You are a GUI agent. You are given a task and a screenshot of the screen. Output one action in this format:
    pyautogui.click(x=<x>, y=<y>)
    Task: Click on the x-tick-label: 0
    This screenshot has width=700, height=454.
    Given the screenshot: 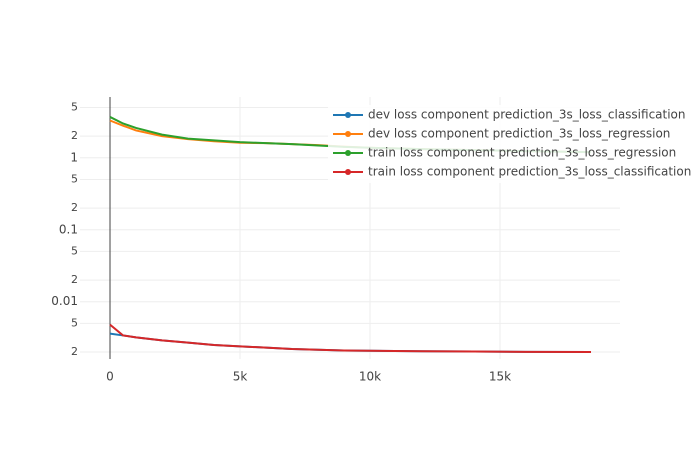 What is the action you would take?
    pyautogui.click(x=110, y=377)
    